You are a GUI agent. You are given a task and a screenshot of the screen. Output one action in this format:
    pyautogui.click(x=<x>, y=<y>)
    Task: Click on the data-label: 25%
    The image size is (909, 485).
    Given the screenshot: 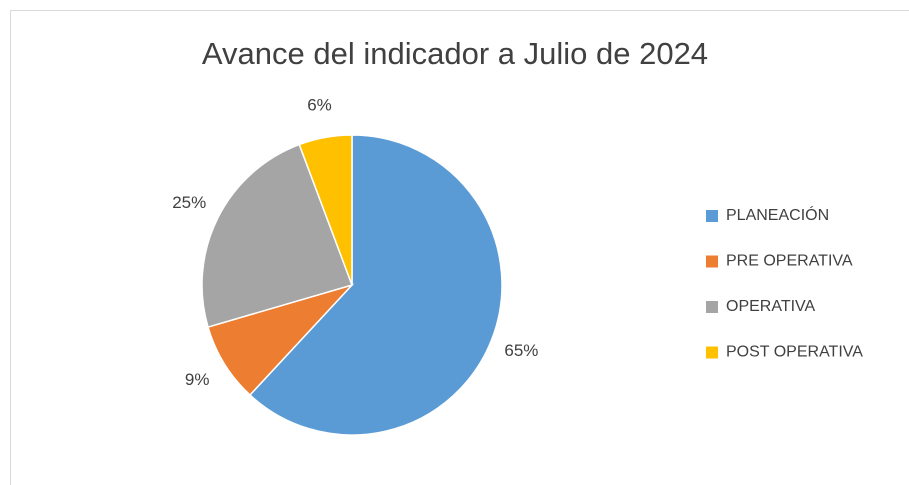 What is the action you would take?
    pyautogui.click(x=189, y=202)
    